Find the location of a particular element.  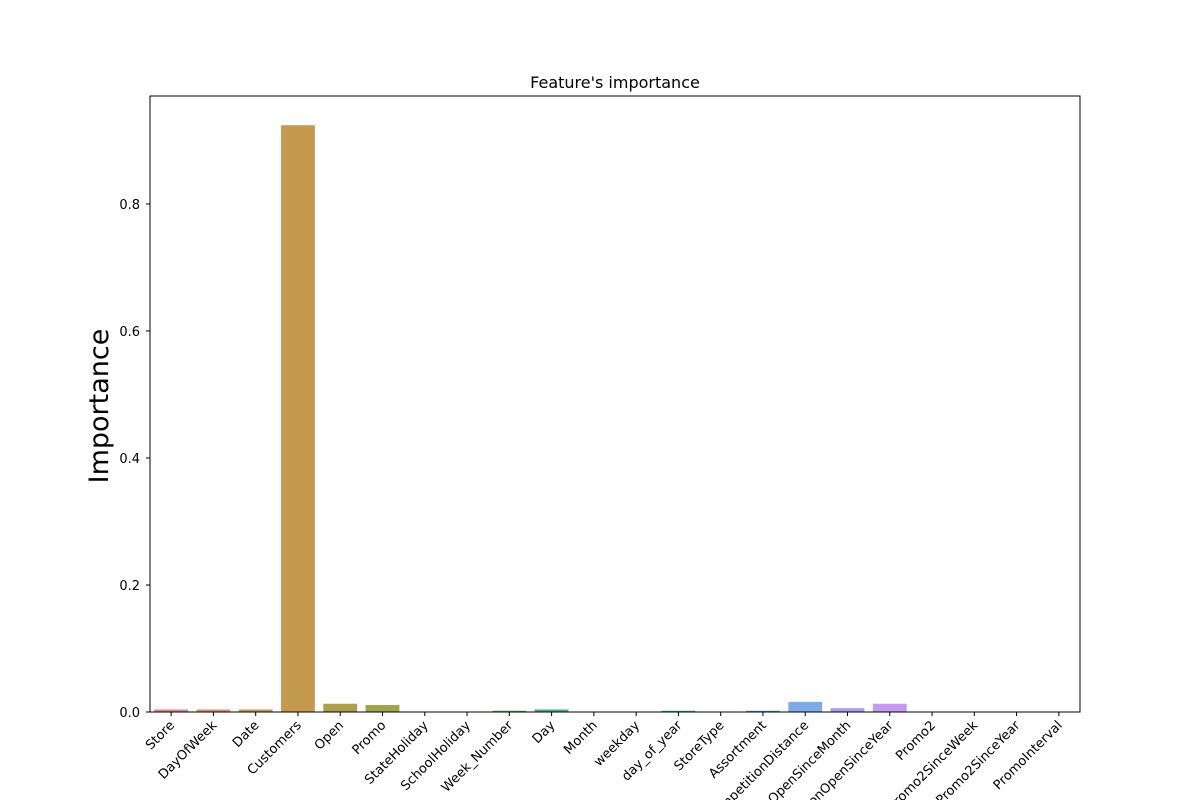

y-tick-label: 0.8 is located at coordinates (129, 205).